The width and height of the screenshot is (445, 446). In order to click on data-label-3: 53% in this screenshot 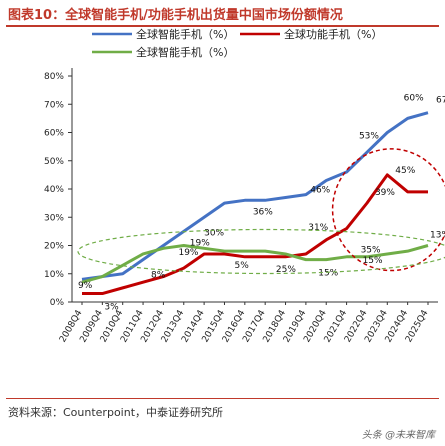, I will do `click(369, 136)`.